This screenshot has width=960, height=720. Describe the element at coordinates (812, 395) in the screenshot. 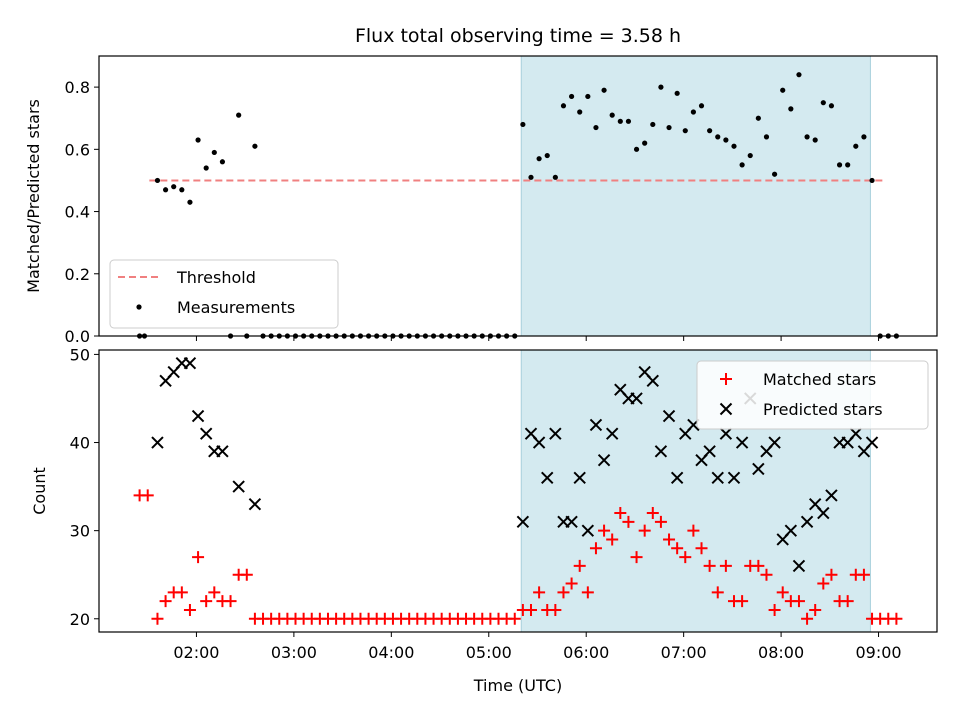

I see `bottom-legend: Matched stars Predicted stars` at that location.